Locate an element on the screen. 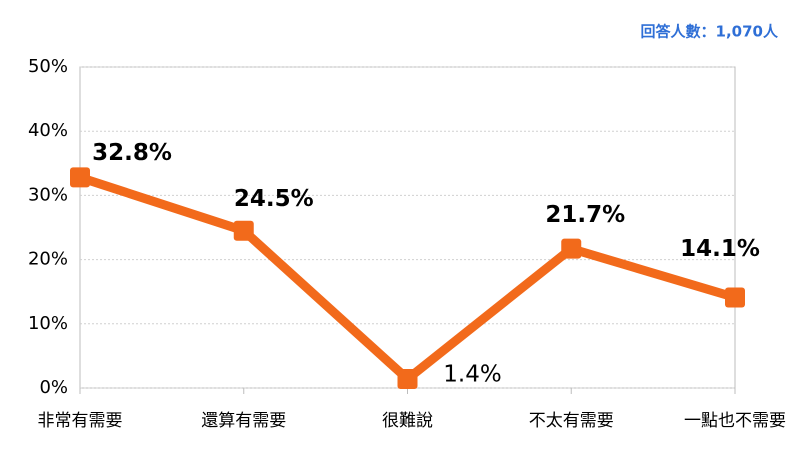 This screenshot has width=800, height=463. y-tick-label: 30% is located at coordinates (48, 194).